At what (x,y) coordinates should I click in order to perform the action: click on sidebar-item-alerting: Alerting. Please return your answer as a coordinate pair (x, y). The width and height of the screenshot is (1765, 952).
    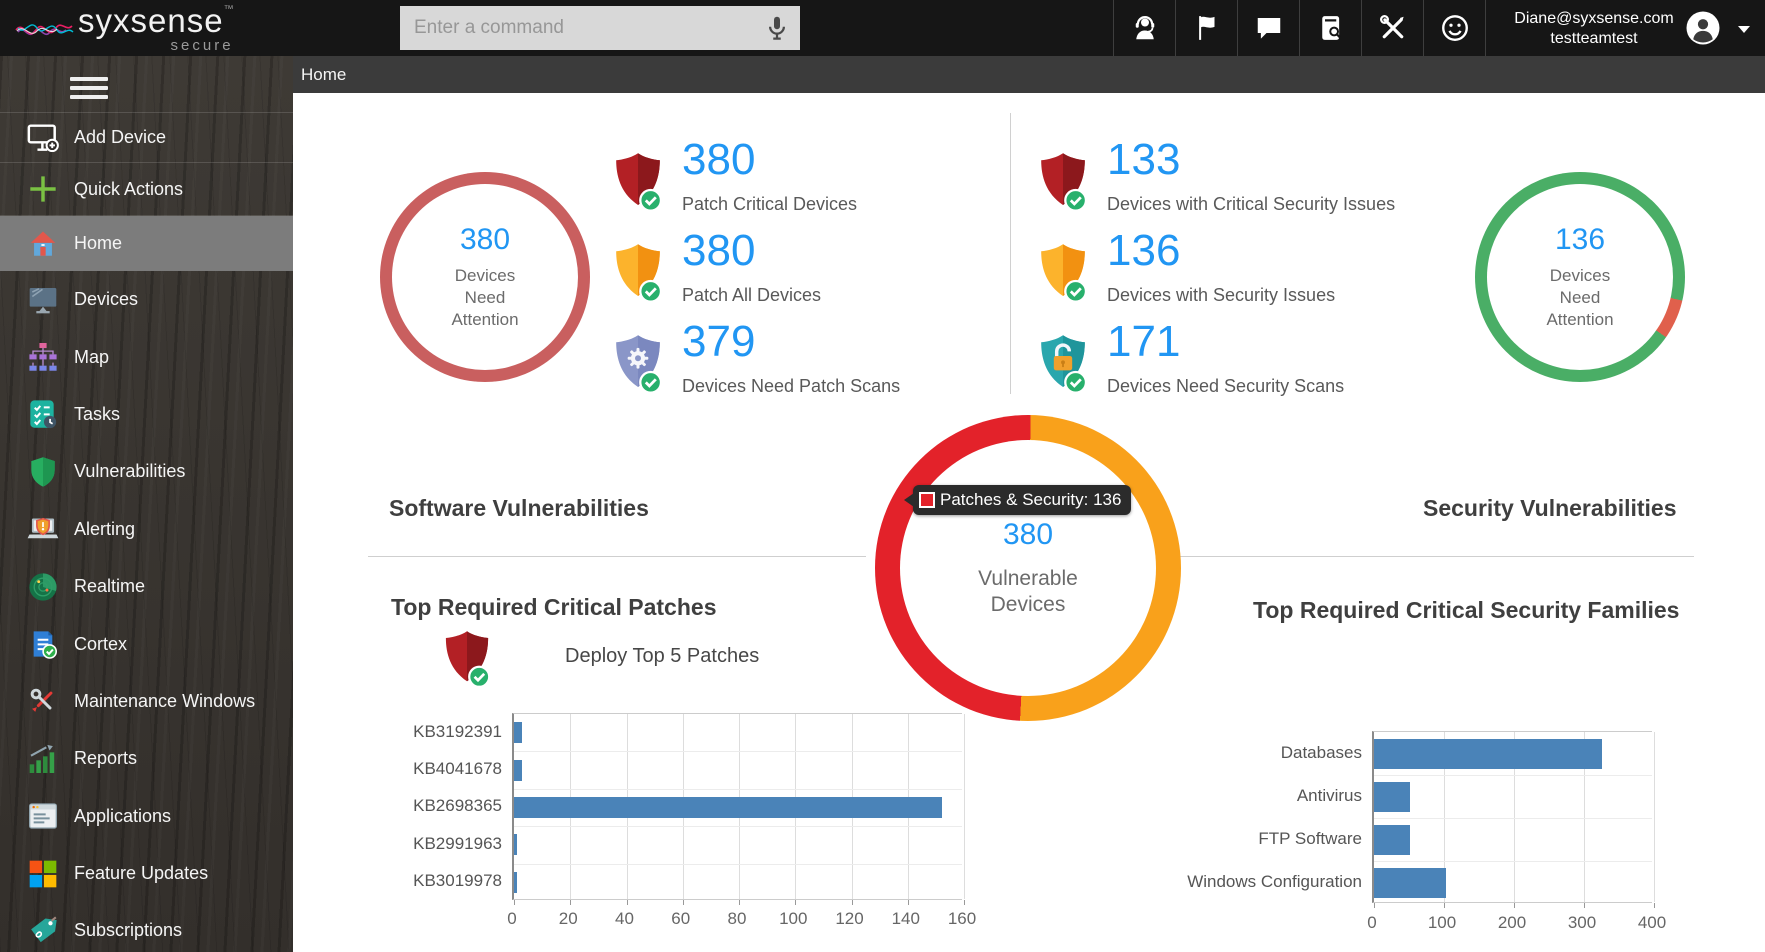
    Looking at the image, I should click on (146, 529).